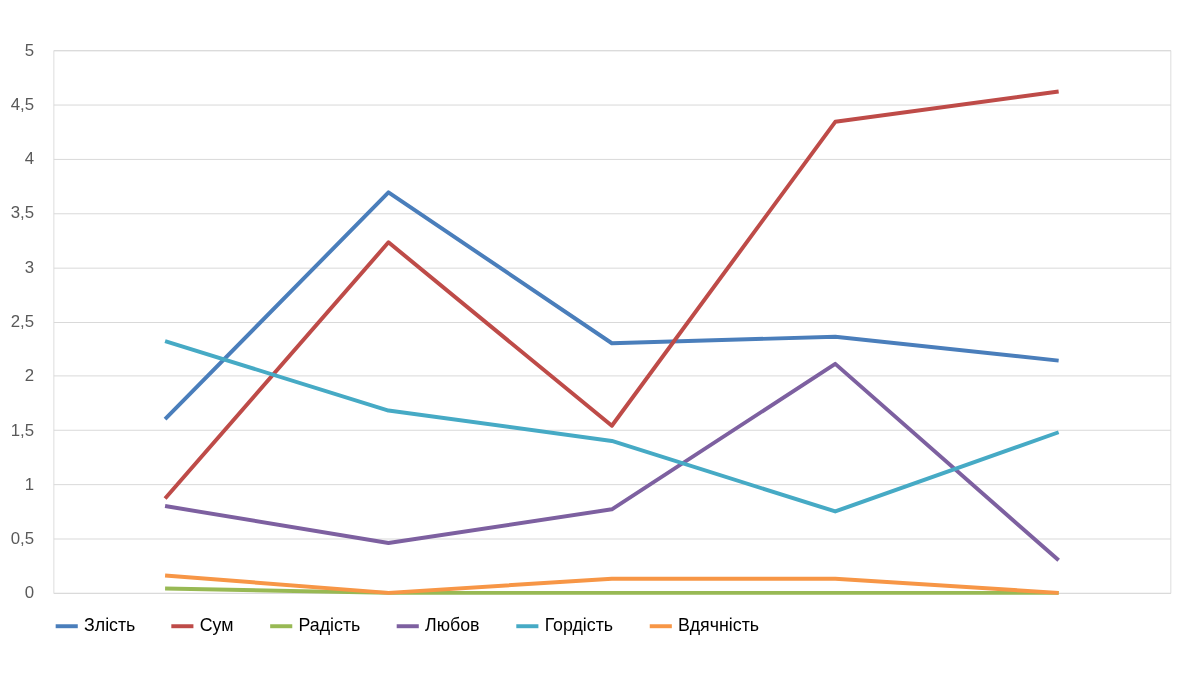 This screenshot has height=675, width=1200. I want to click on y-tick-label: 4, so click(29, 159).